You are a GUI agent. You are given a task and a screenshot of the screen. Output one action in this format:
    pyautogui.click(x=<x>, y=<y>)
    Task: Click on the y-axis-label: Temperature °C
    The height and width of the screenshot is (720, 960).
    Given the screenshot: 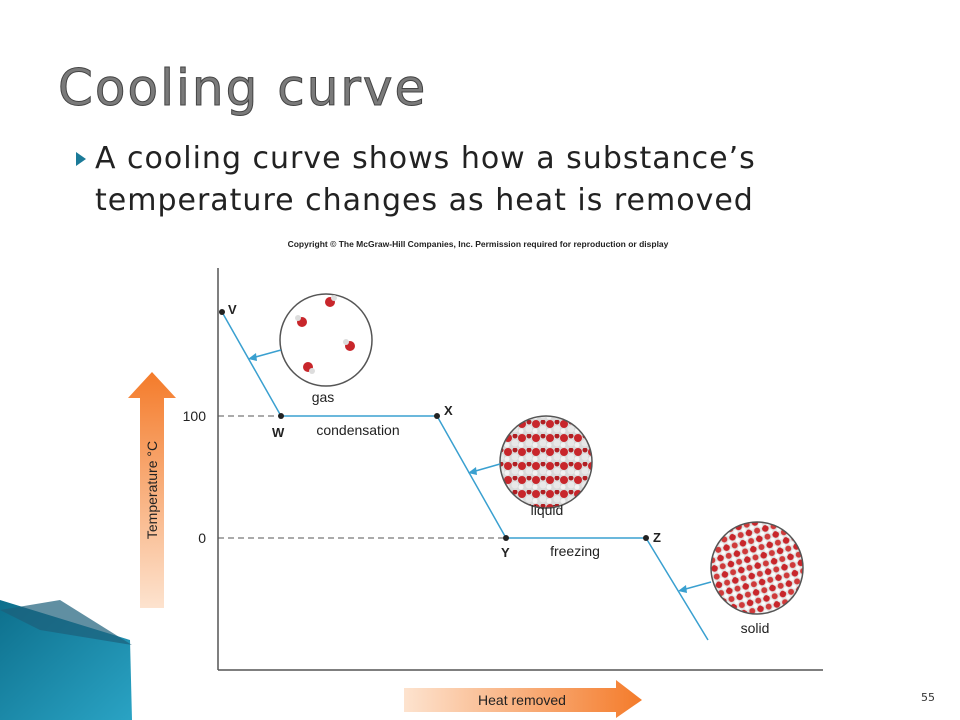 What is the action you would take?
    pyautogui.click(x=152, y=490)
    